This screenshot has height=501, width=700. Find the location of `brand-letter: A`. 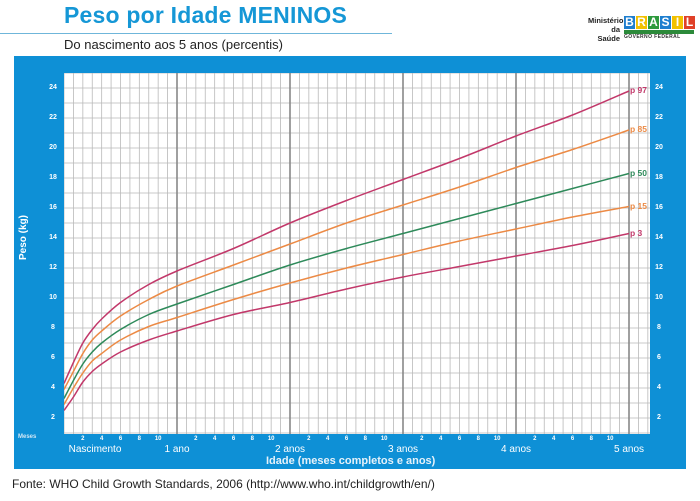

brand-letter: A is located at coordinates (653, 22).